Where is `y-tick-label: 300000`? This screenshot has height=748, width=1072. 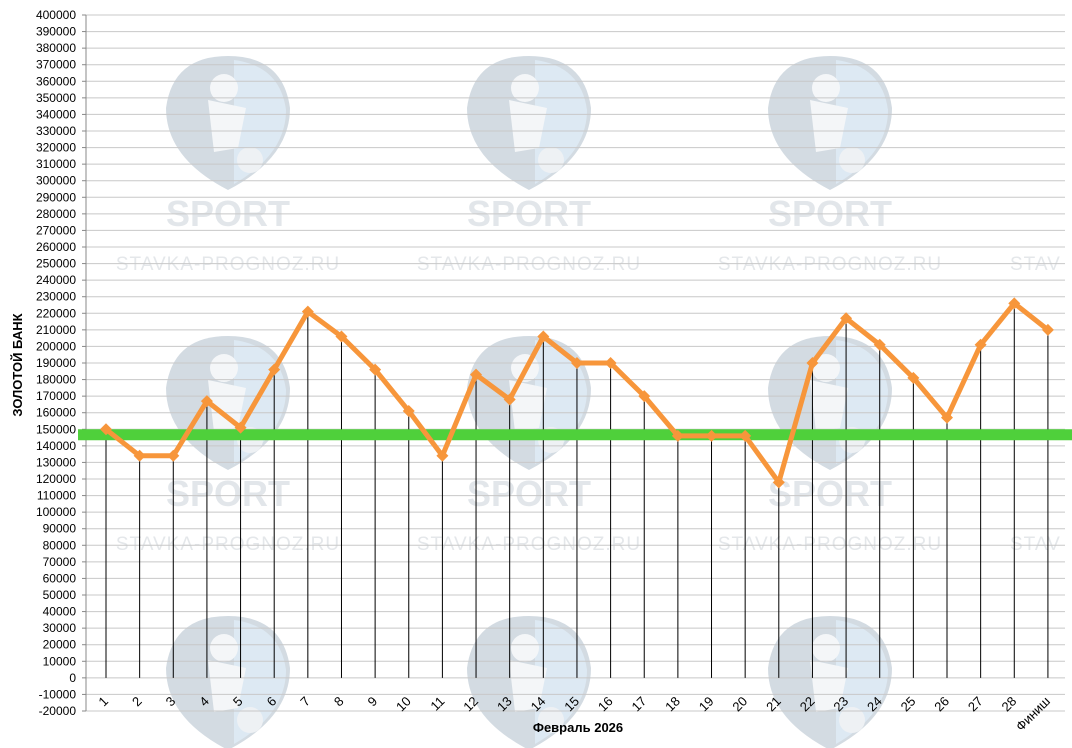
y-tick-label: 300000 is located at coordinates (56, 181).